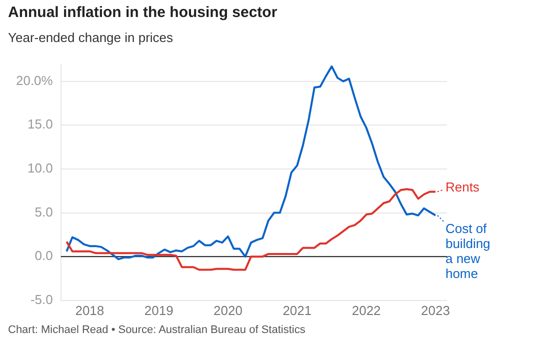 The height and width of the screenshot is (345, 553). What do you see at coordinates (89, 310) in the screenshot?
I see `x-tick-label: 2018` at bounding box center [89, 310].